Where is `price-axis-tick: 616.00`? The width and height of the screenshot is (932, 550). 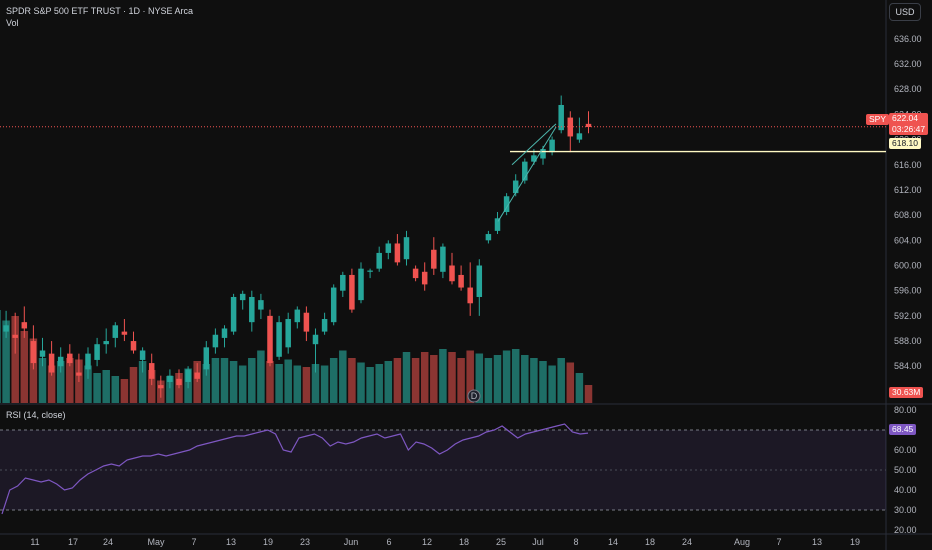 price-axis-tick: 616.00 is located at coordinates (908, 165).